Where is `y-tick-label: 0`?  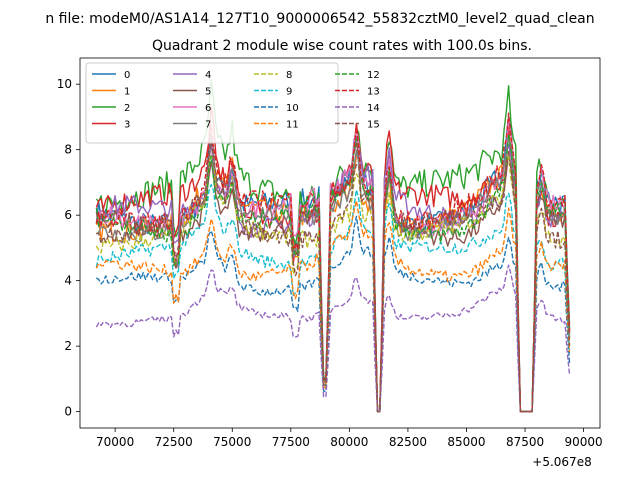
y-tick-label: 0 is located at coordinates (68, 412).